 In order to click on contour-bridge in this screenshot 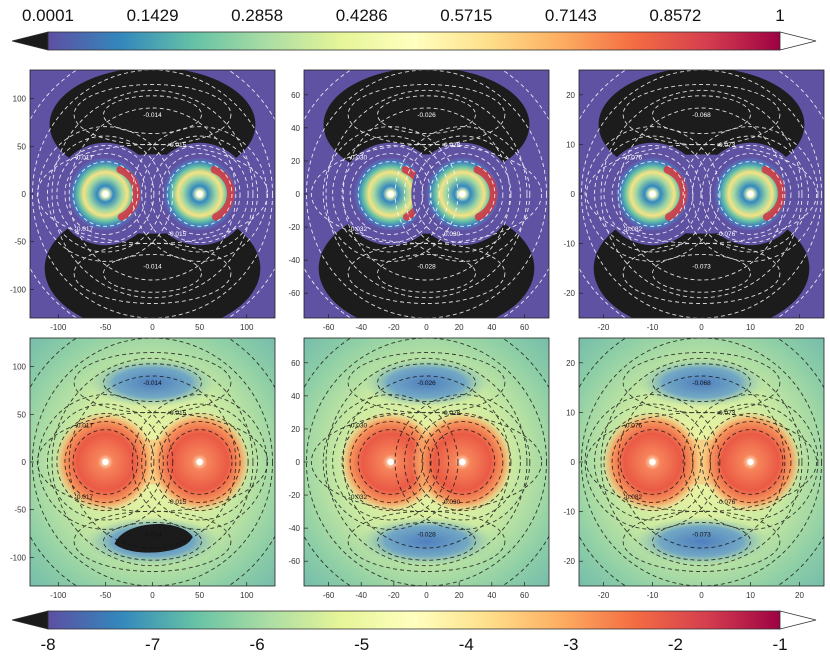, I will do `click(152, 194)`.